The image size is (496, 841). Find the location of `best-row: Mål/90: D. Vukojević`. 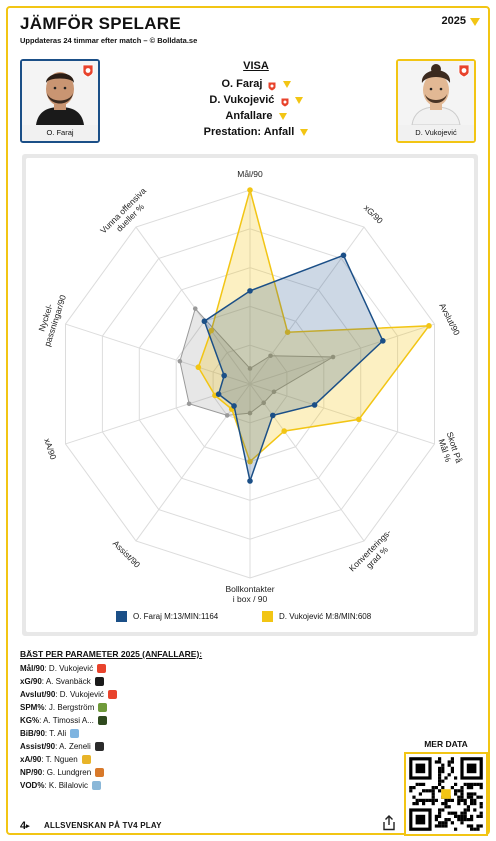

best-row: Mål/90: D. Vukojević is located at coordinates (68, 668).